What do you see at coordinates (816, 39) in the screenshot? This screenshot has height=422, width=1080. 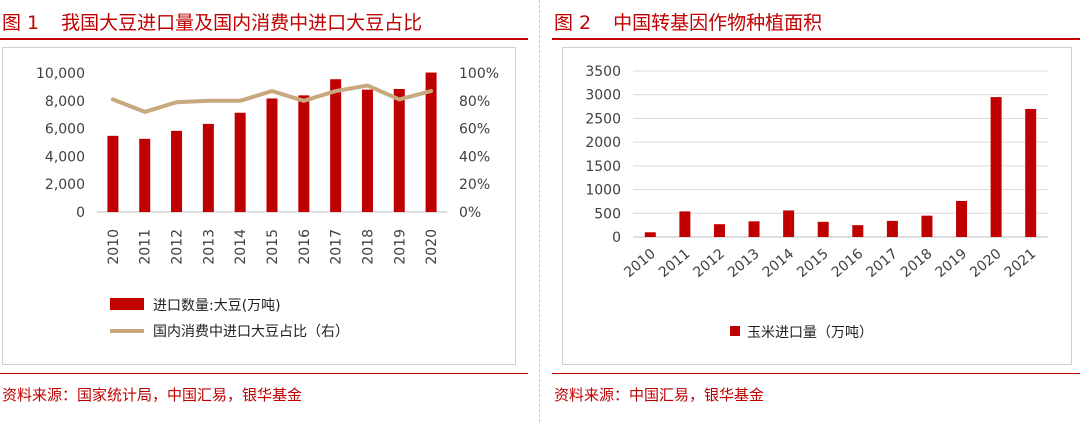 I see `figure-2-top-rule` at bounding box center [816, 39].